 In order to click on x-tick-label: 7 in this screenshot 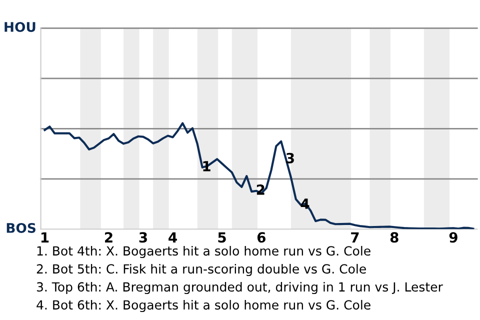, I will do `click(355, 237)`.